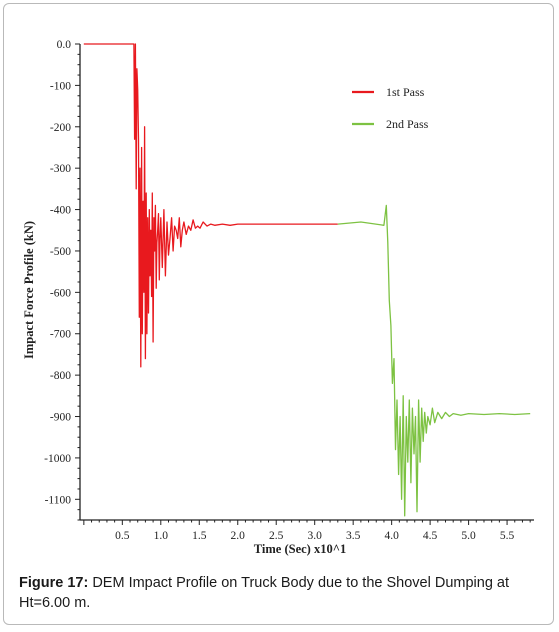 Image resolution: width=559 pixels, height=632 pixels. Describe the element at coordinates (60, 293) in the screenshot. I see `y-tick-label: -600` at that location.